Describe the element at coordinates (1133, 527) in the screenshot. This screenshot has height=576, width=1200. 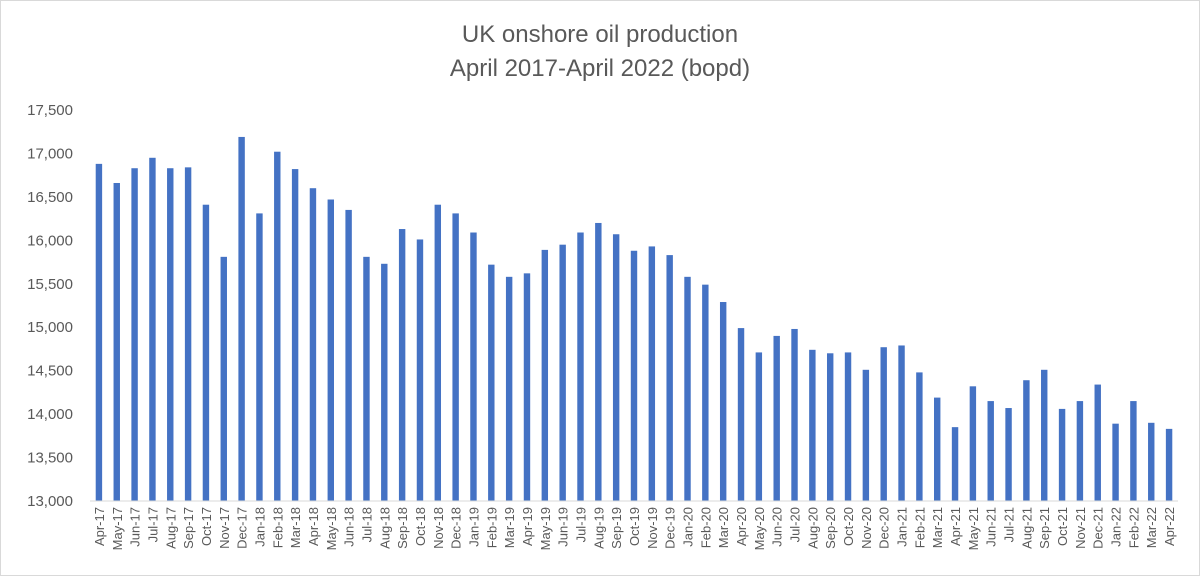
I see `x-tick-label: Feb-22` at that location.